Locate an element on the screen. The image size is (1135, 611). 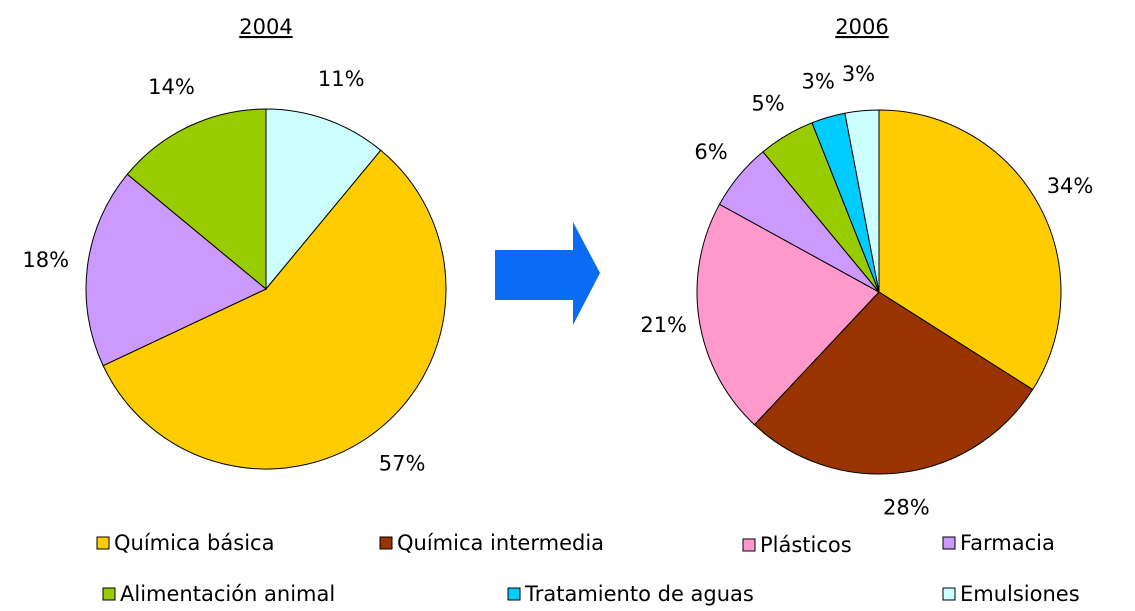
legend-label: Plásticos is located at coordinates (806, 545).